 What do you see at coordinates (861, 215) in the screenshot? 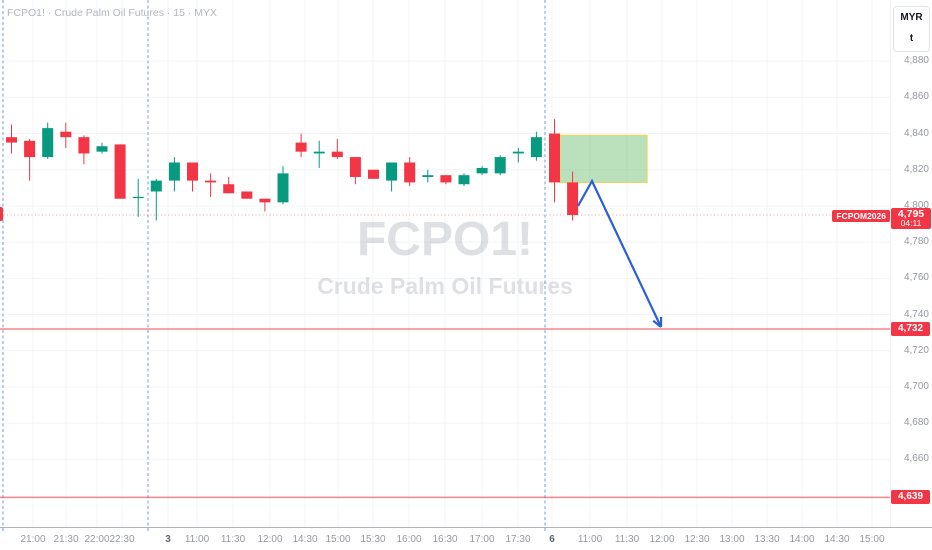
I see `contract-badge: FCPOM2026` at bounding box center [861, 215].